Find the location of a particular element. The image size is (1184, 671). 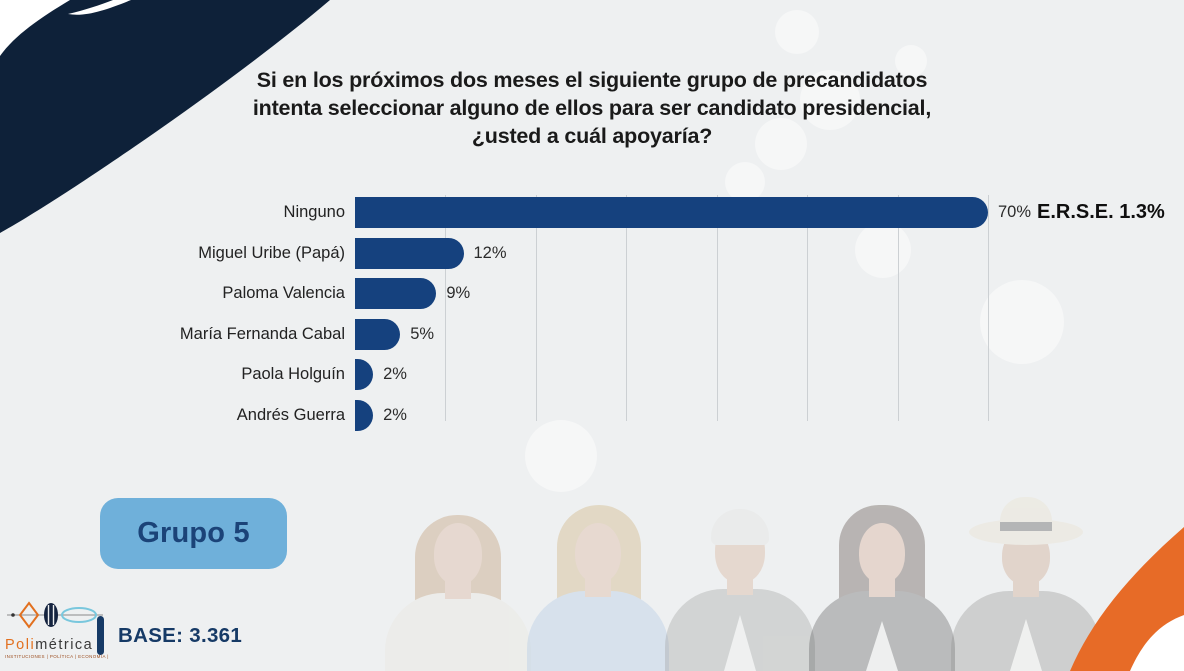

bar-value-label: 5% is located at coordinates (422, 333).